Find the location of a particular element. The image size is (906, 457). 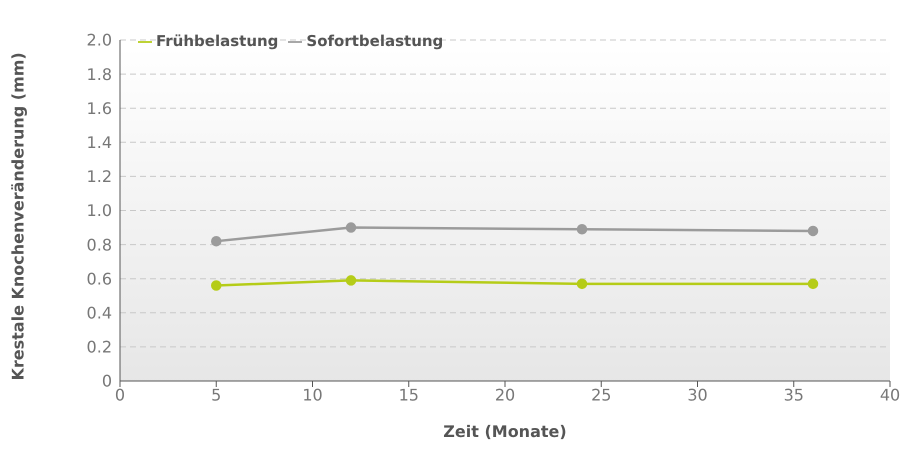

x-tick-label: 0 is located at coordinates (120, 394).